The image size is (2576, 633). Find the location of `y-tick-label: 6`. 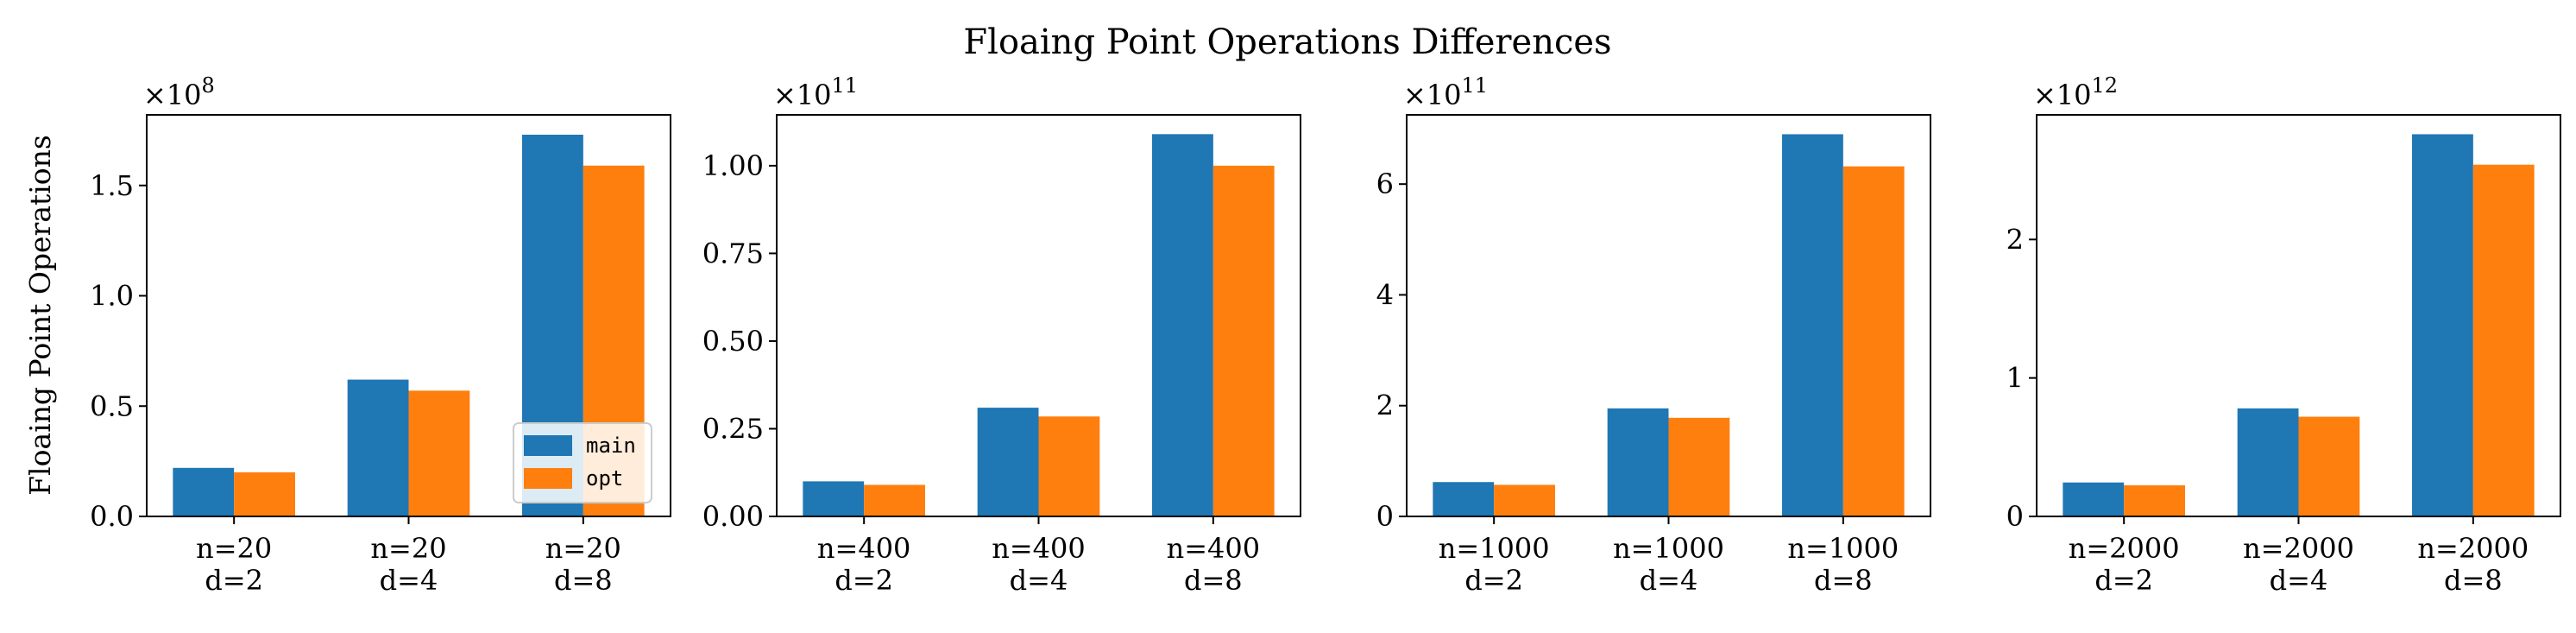

y-tick-label: 6 is located at coordinates (1385, 184).